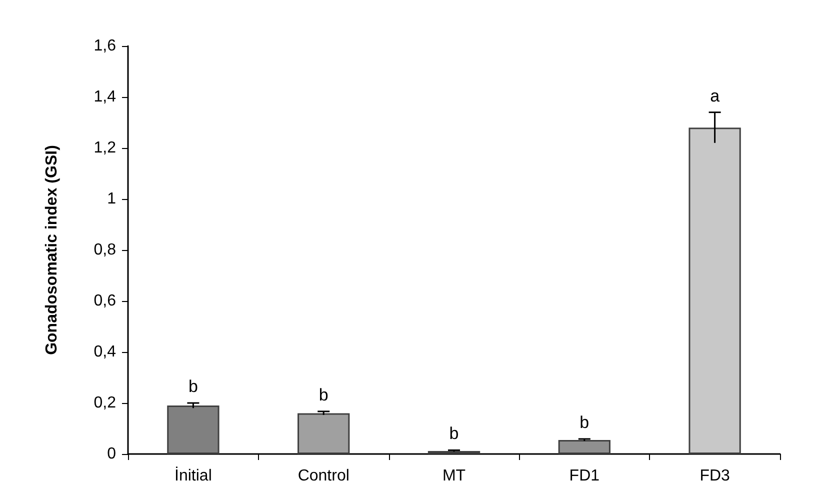 This screenshot has width=830, height=500. I want to click on y-tick-label: 1, so click(111, 199).